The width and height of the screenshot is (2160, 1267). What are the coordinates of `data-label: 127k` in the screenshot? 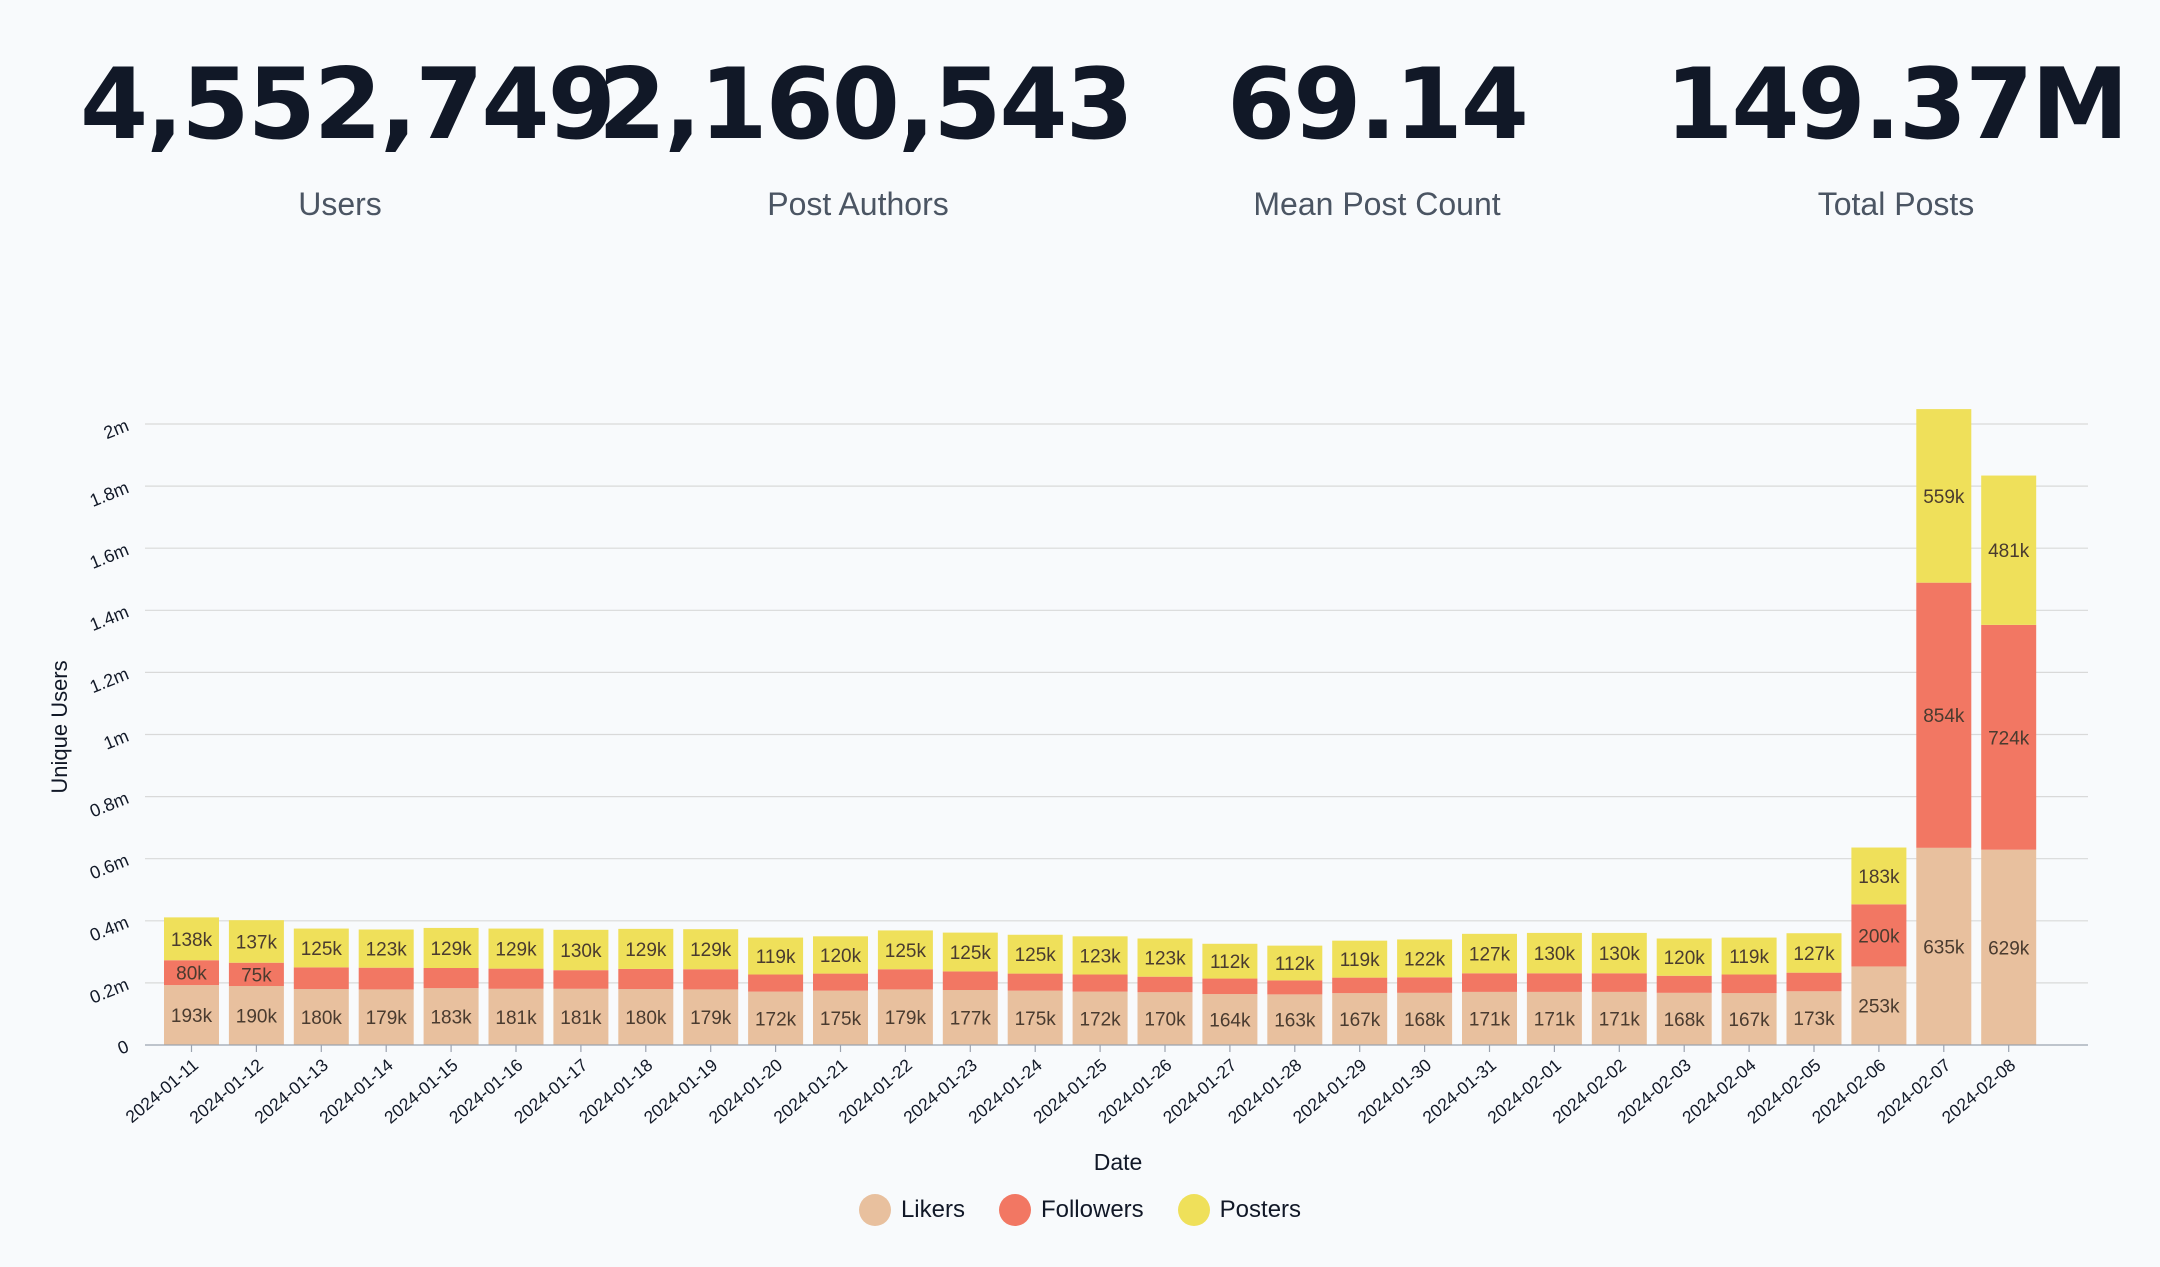 It's located at (1814, 954).